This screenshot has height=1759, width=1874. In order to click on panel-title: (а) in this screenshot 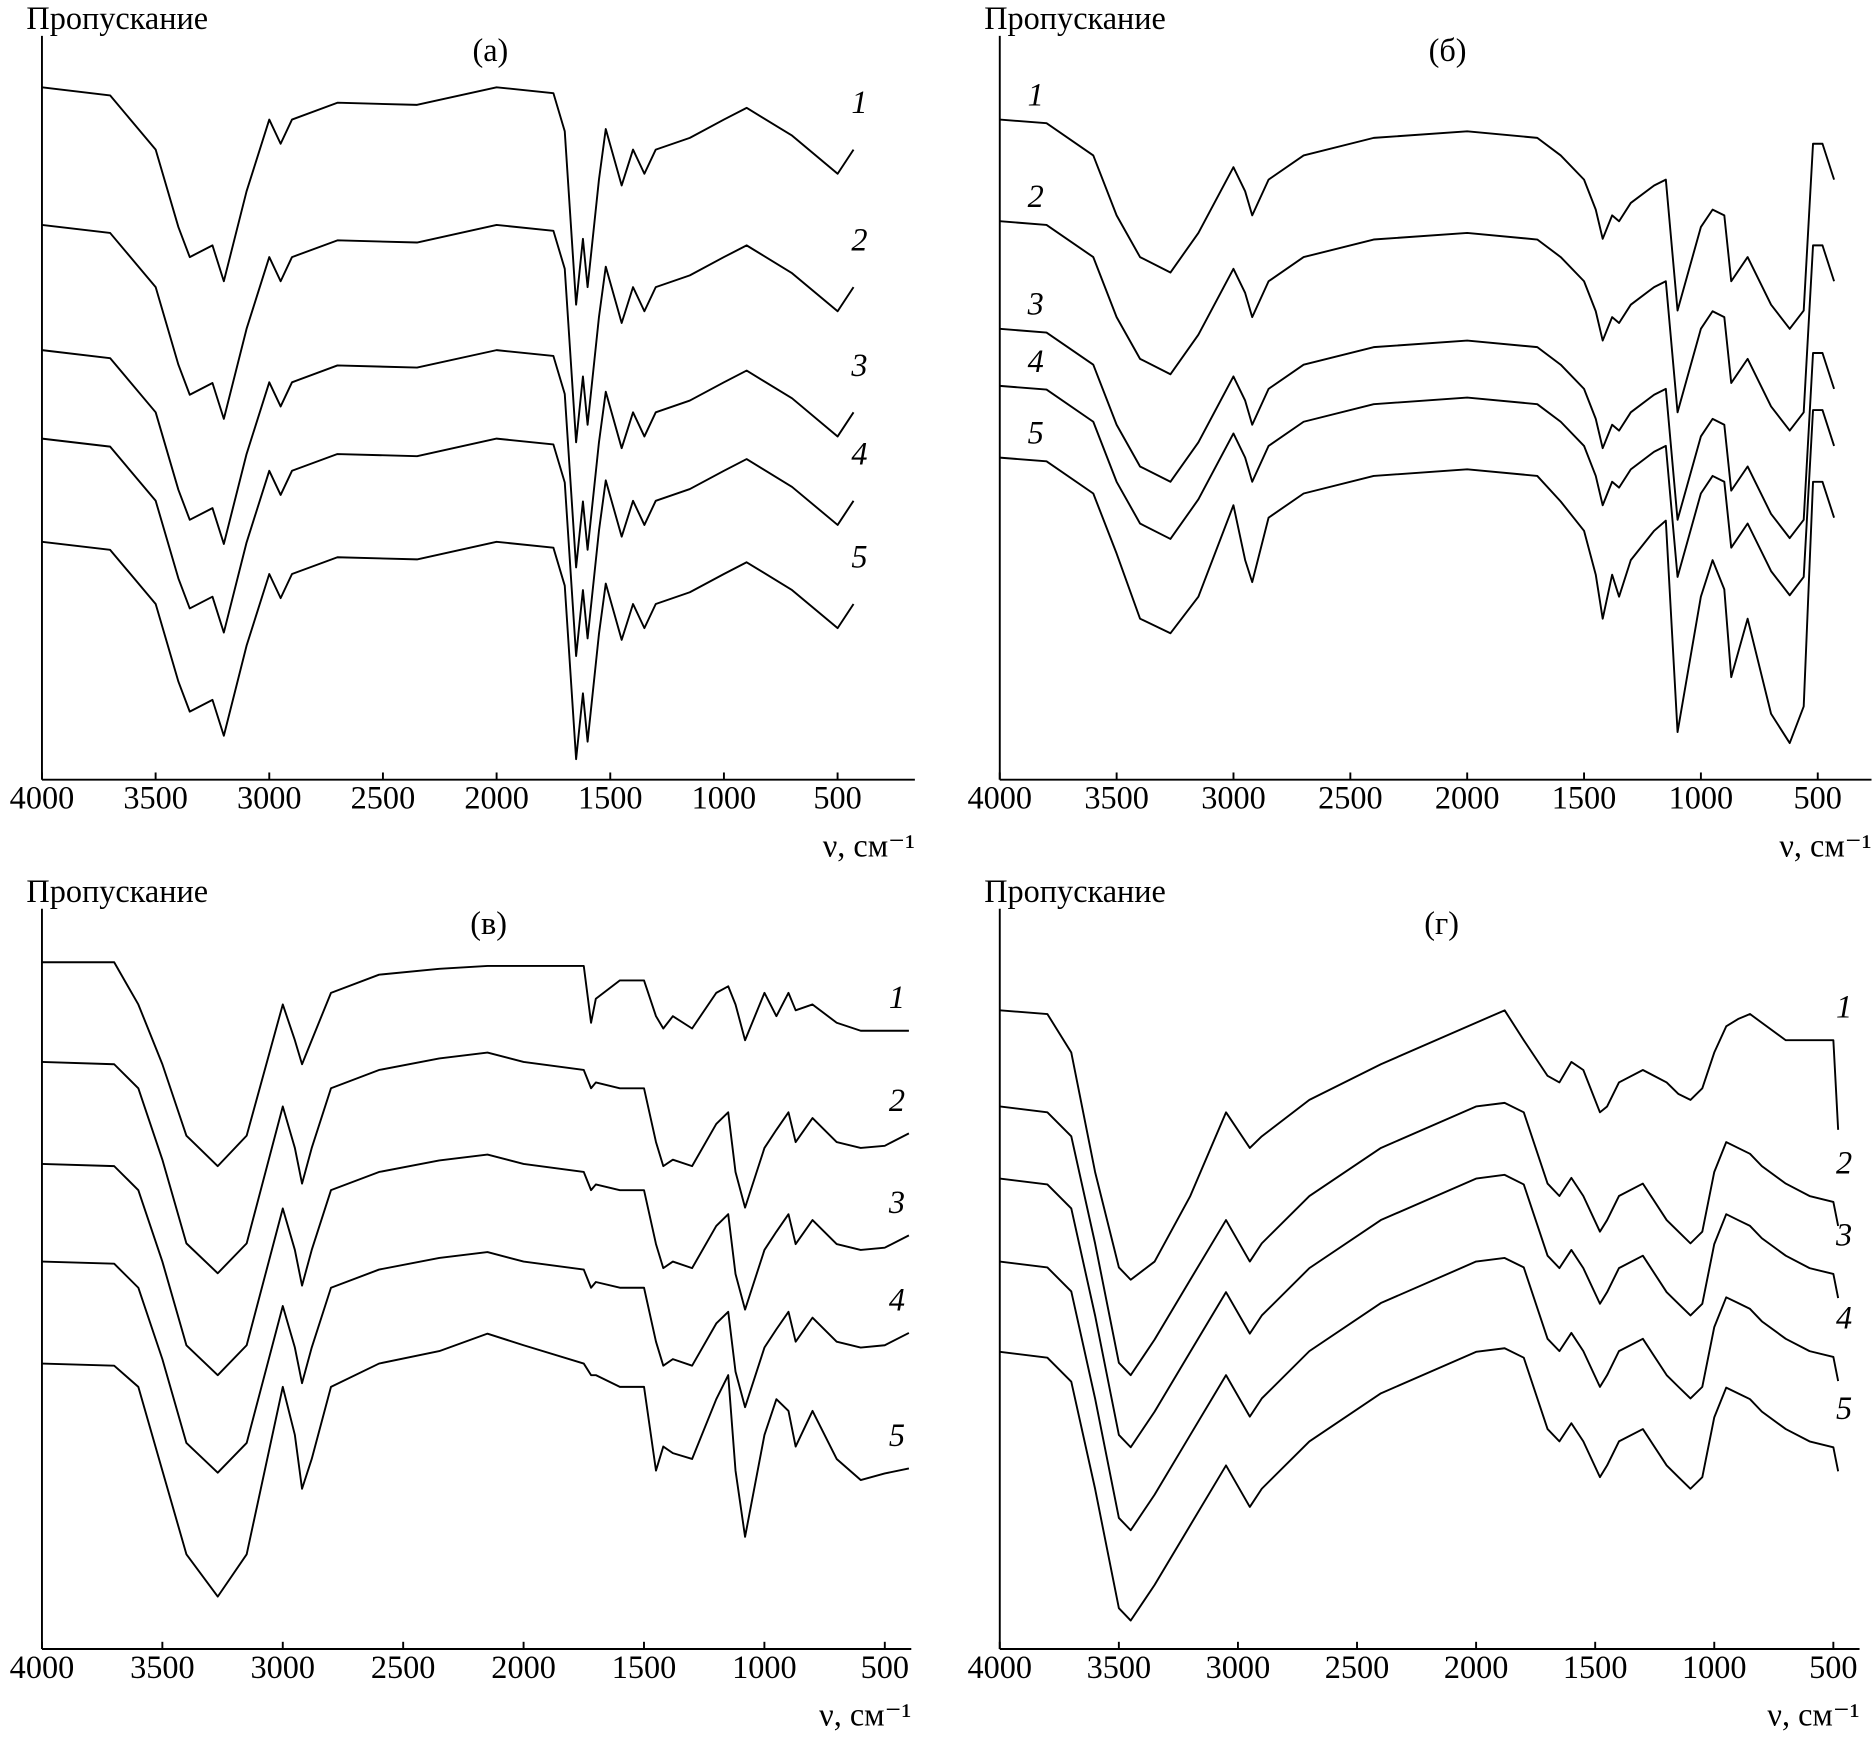, I will do `click(490, 50)`.